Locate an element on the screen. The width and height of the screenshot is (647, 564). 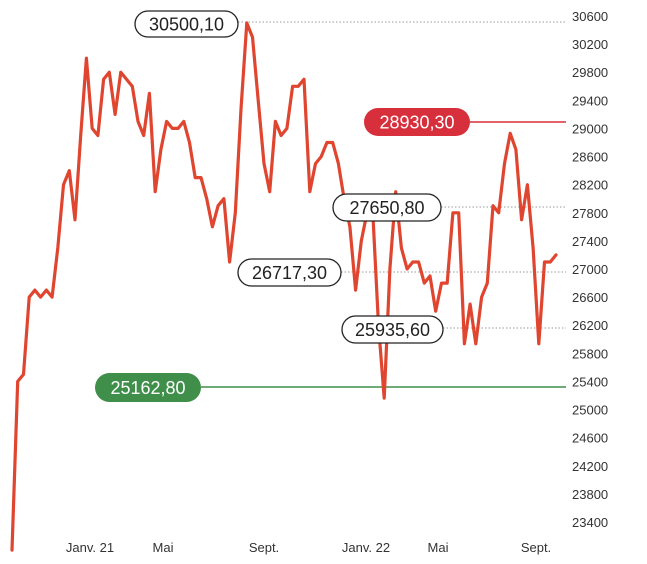
y-tick-label: 26600 is located at coordinates (590, 297).